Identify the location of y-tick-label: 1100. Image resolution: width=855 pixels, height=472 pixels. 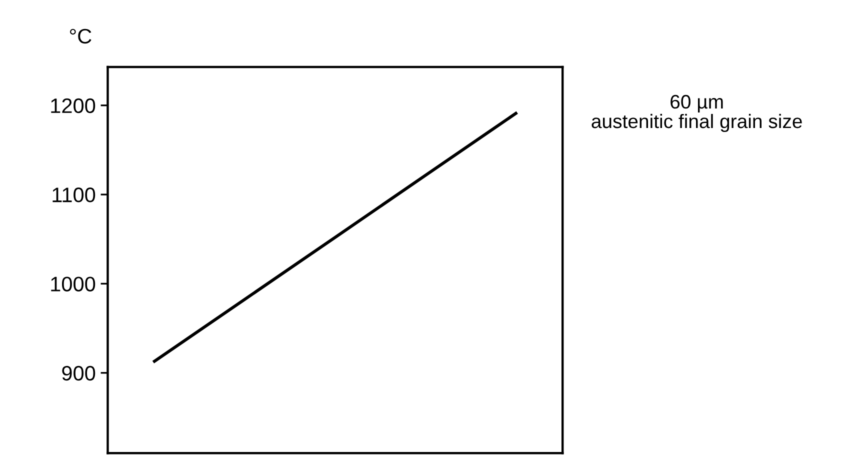
(74, 195).